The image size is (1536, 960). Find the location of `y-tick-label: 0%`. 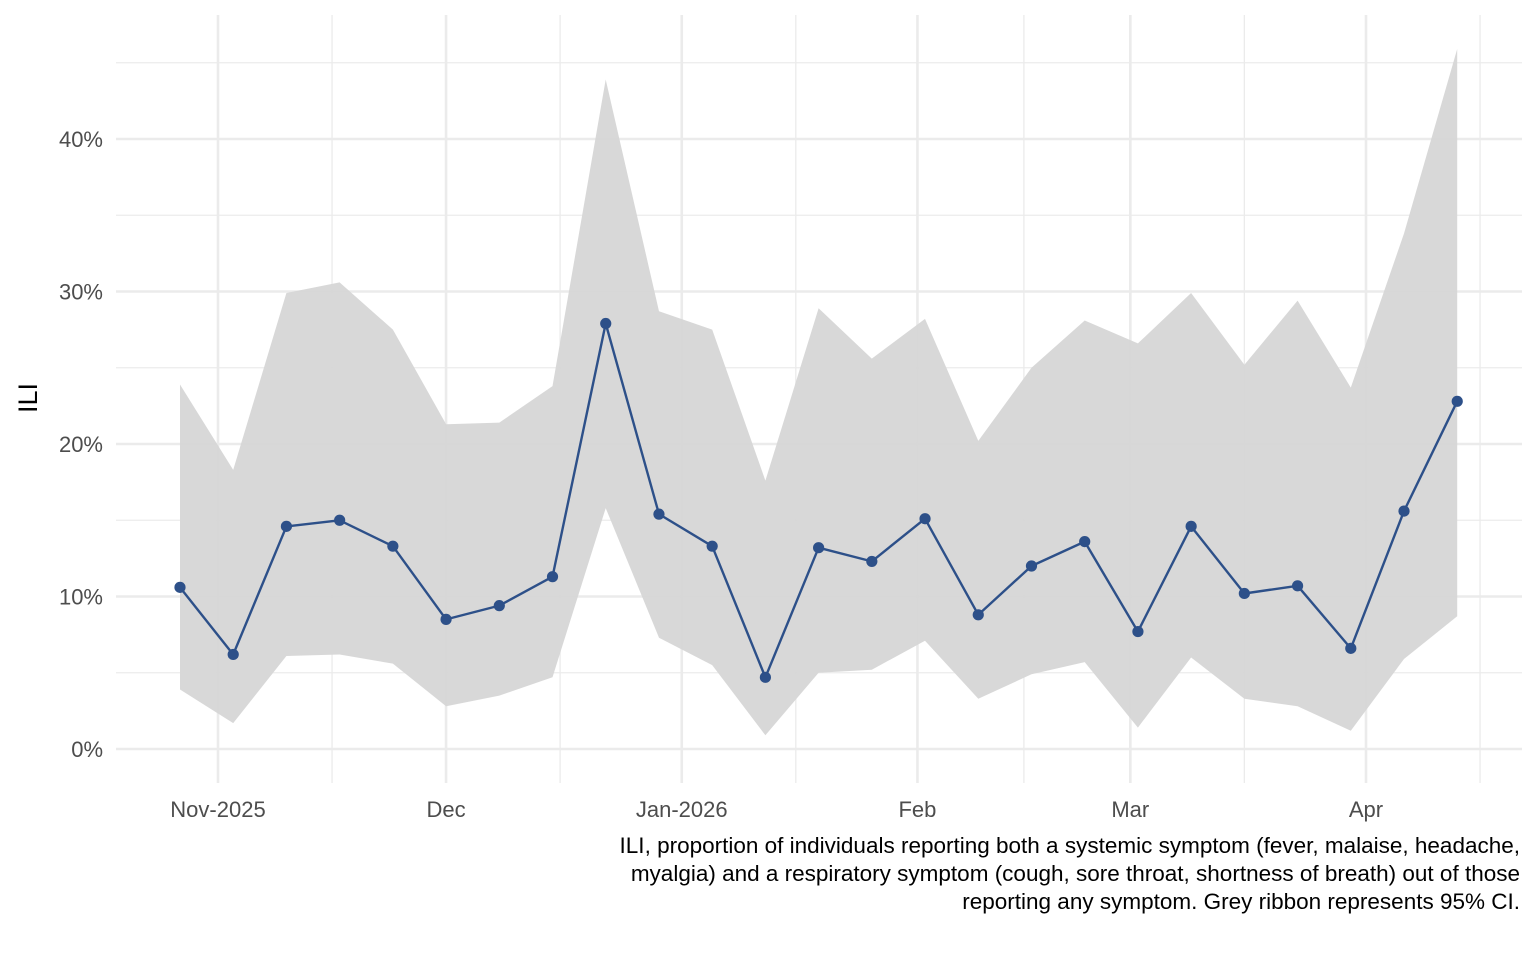

y-tick-label: 0% is located at coordinates (87, 749).